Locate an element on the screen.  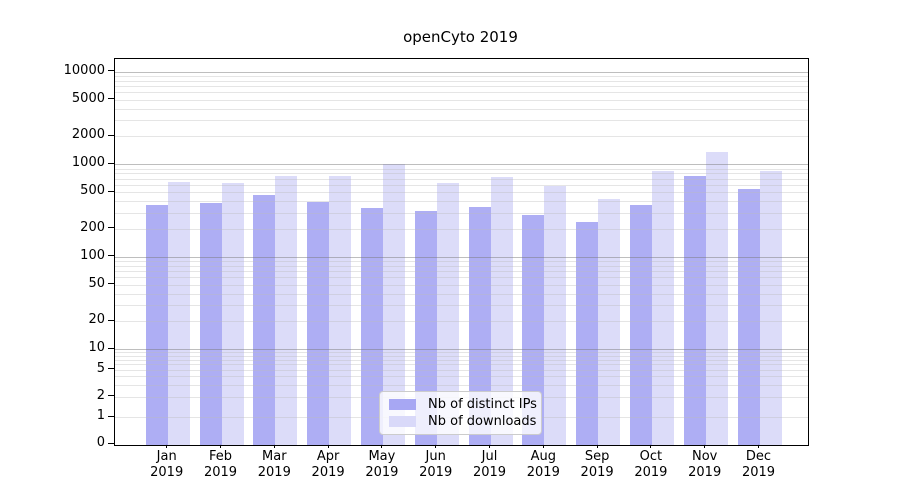
bar-distinct-ips-apr is located at coordinates (318, 323).